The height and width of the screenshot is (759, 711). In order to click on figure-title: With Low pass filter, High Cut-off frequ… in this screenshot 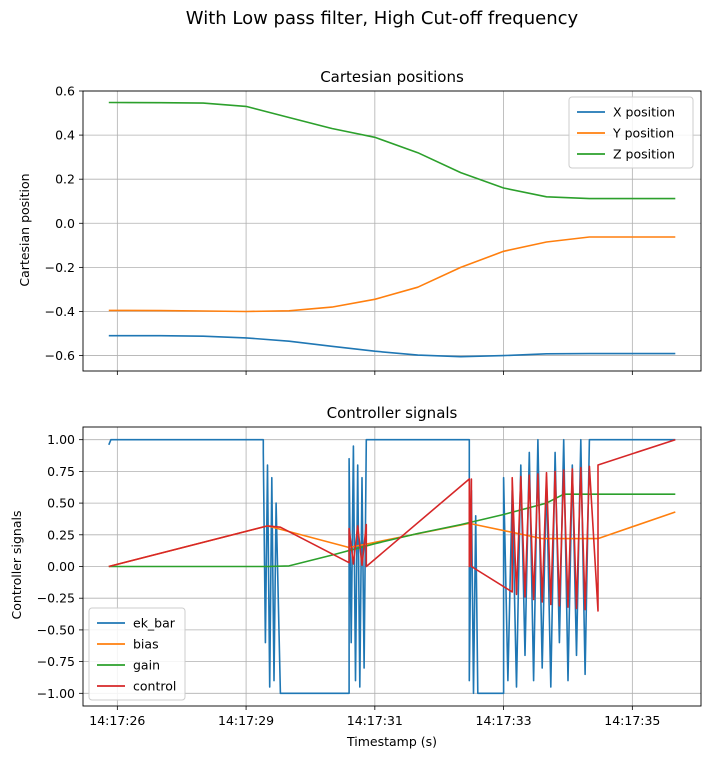, I will do `click(382, 18)`.